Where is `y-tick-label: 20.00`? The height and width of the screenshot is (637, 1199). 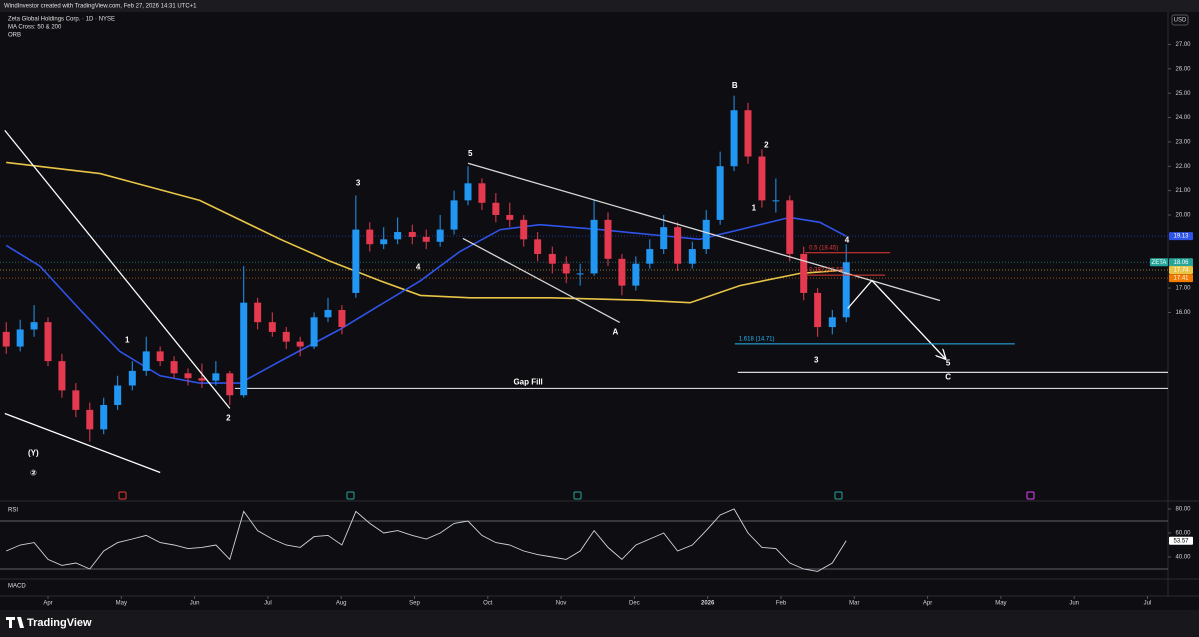
y-tick-label: 20.00 is located at coordinates (1183, 216).